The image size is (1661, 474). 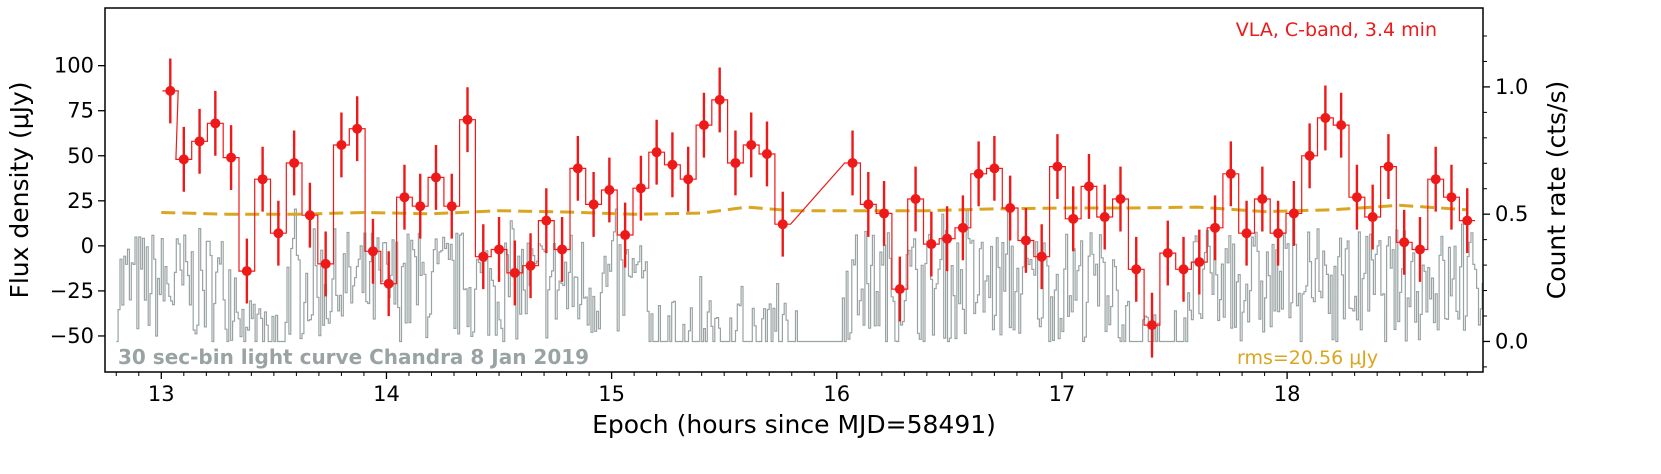 I want to click on x-axis-ticks: 13 14 15 16 17 18, so click(x=791, y=389).